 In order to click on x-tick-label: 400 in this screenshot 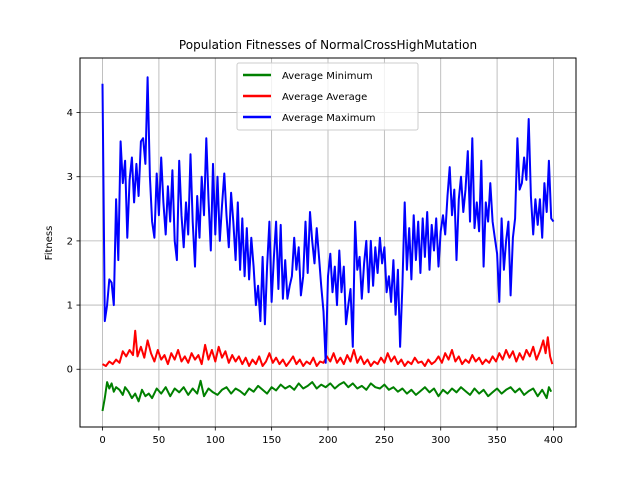, I will do `click(553, 440)`.